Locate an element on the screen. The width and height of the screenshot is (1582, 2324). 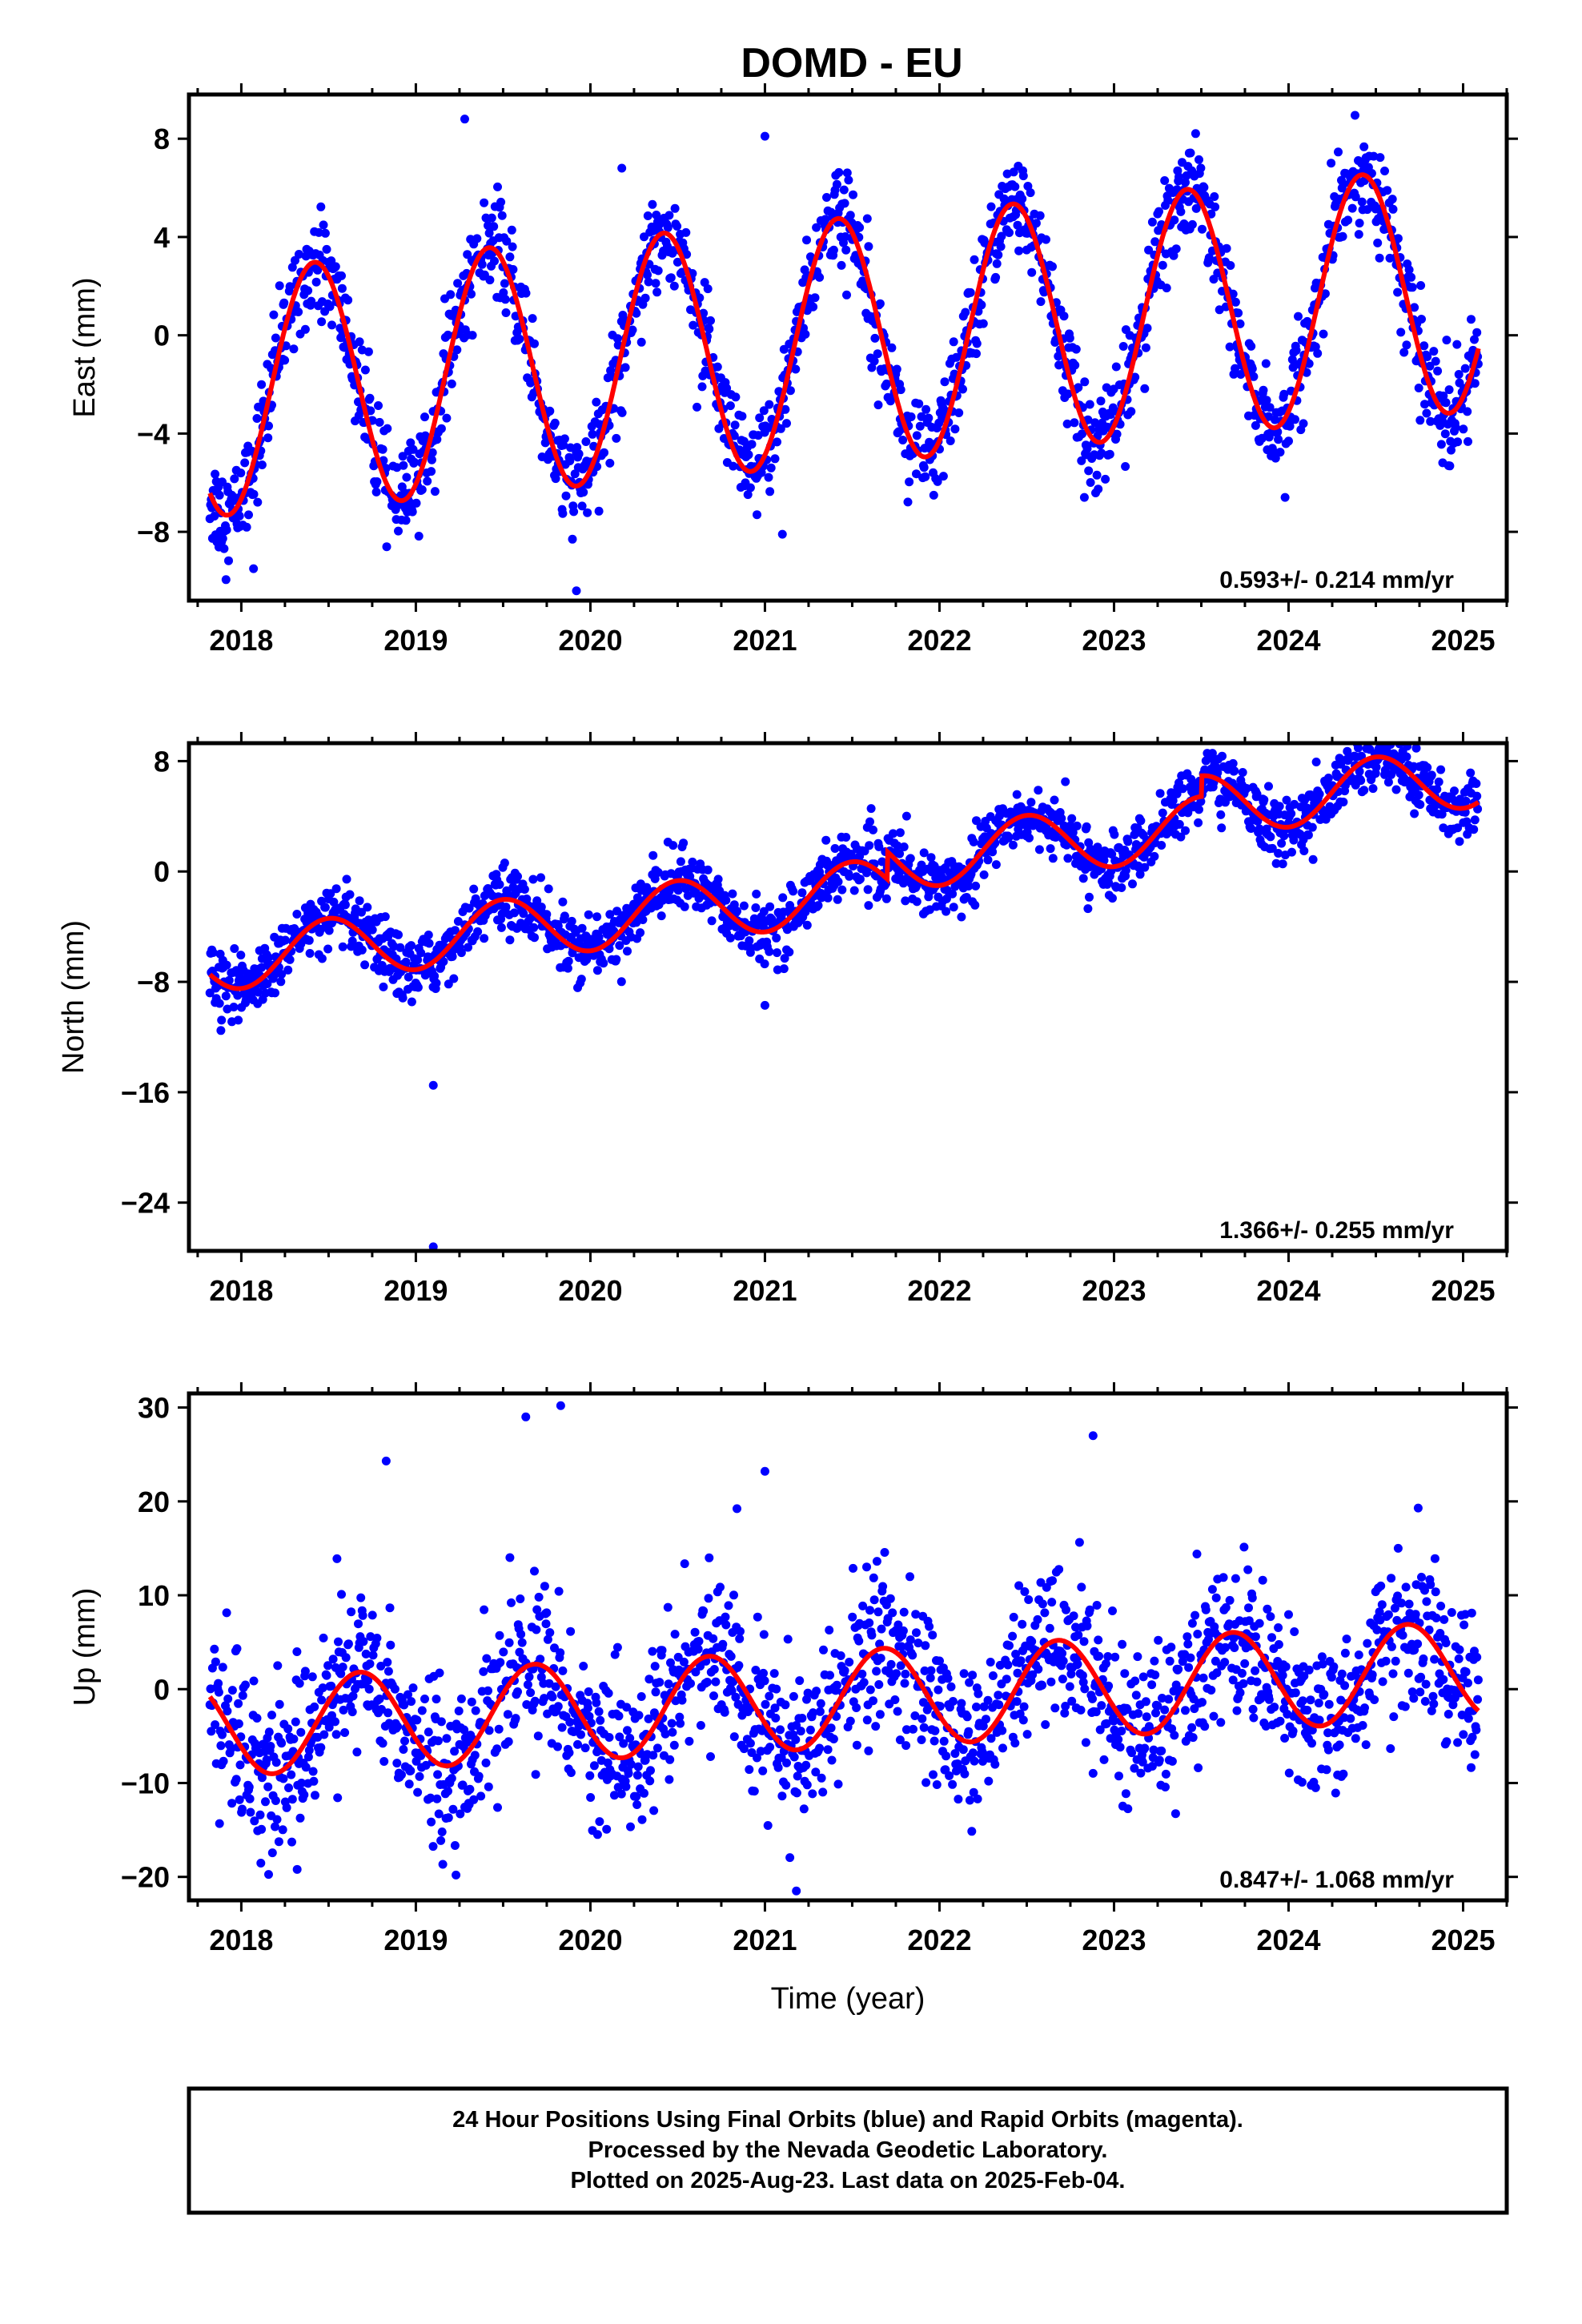
outlier-point is located at coordinates (433, 1246).